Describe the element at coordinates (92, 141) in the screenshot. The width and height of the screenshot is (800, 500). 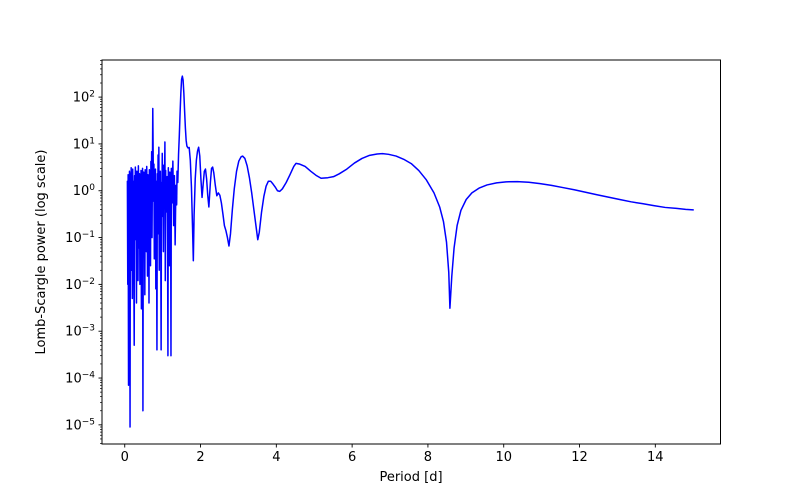
I see `y-tick-exponent: 1` at that location.